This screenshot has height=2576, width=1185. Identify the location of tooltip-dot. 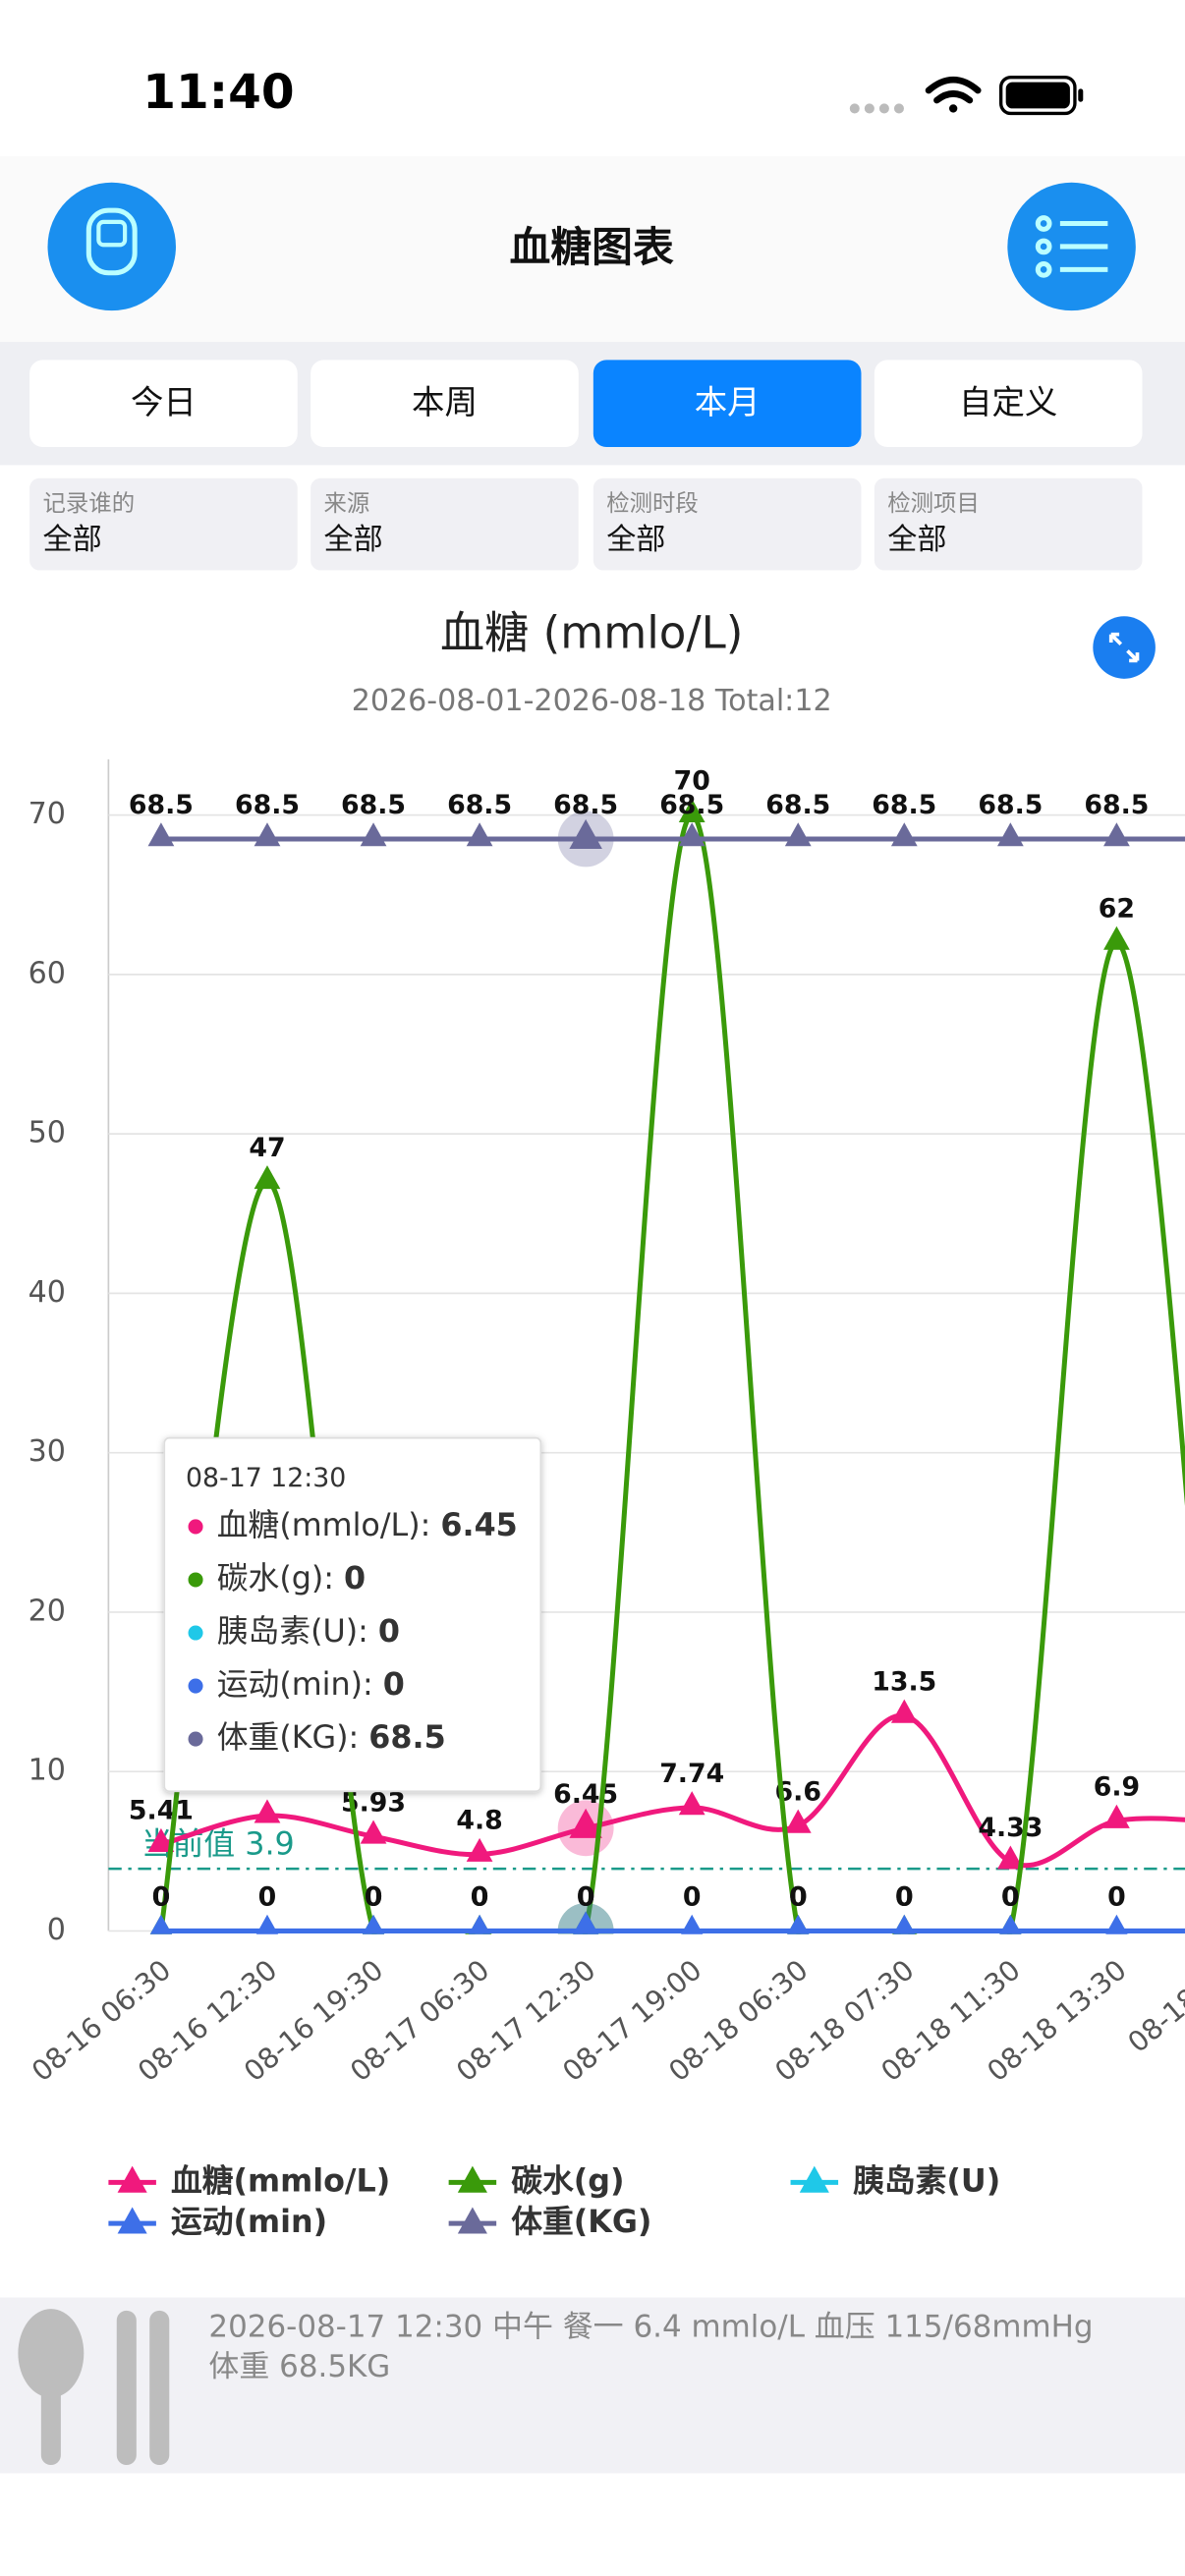
(196, 1686).